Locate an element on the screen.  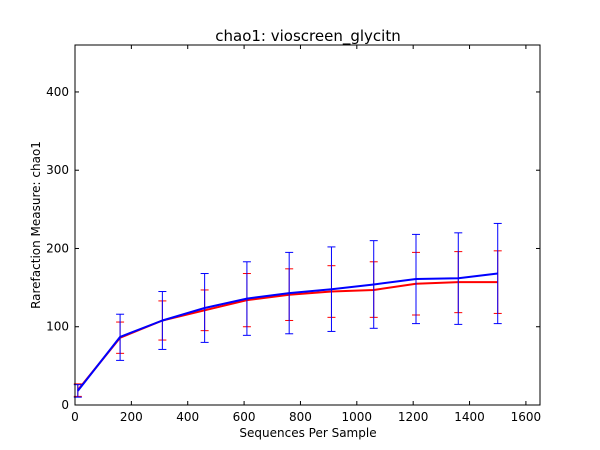
y-tick-label: 0 is located at coordinates (65, 405).